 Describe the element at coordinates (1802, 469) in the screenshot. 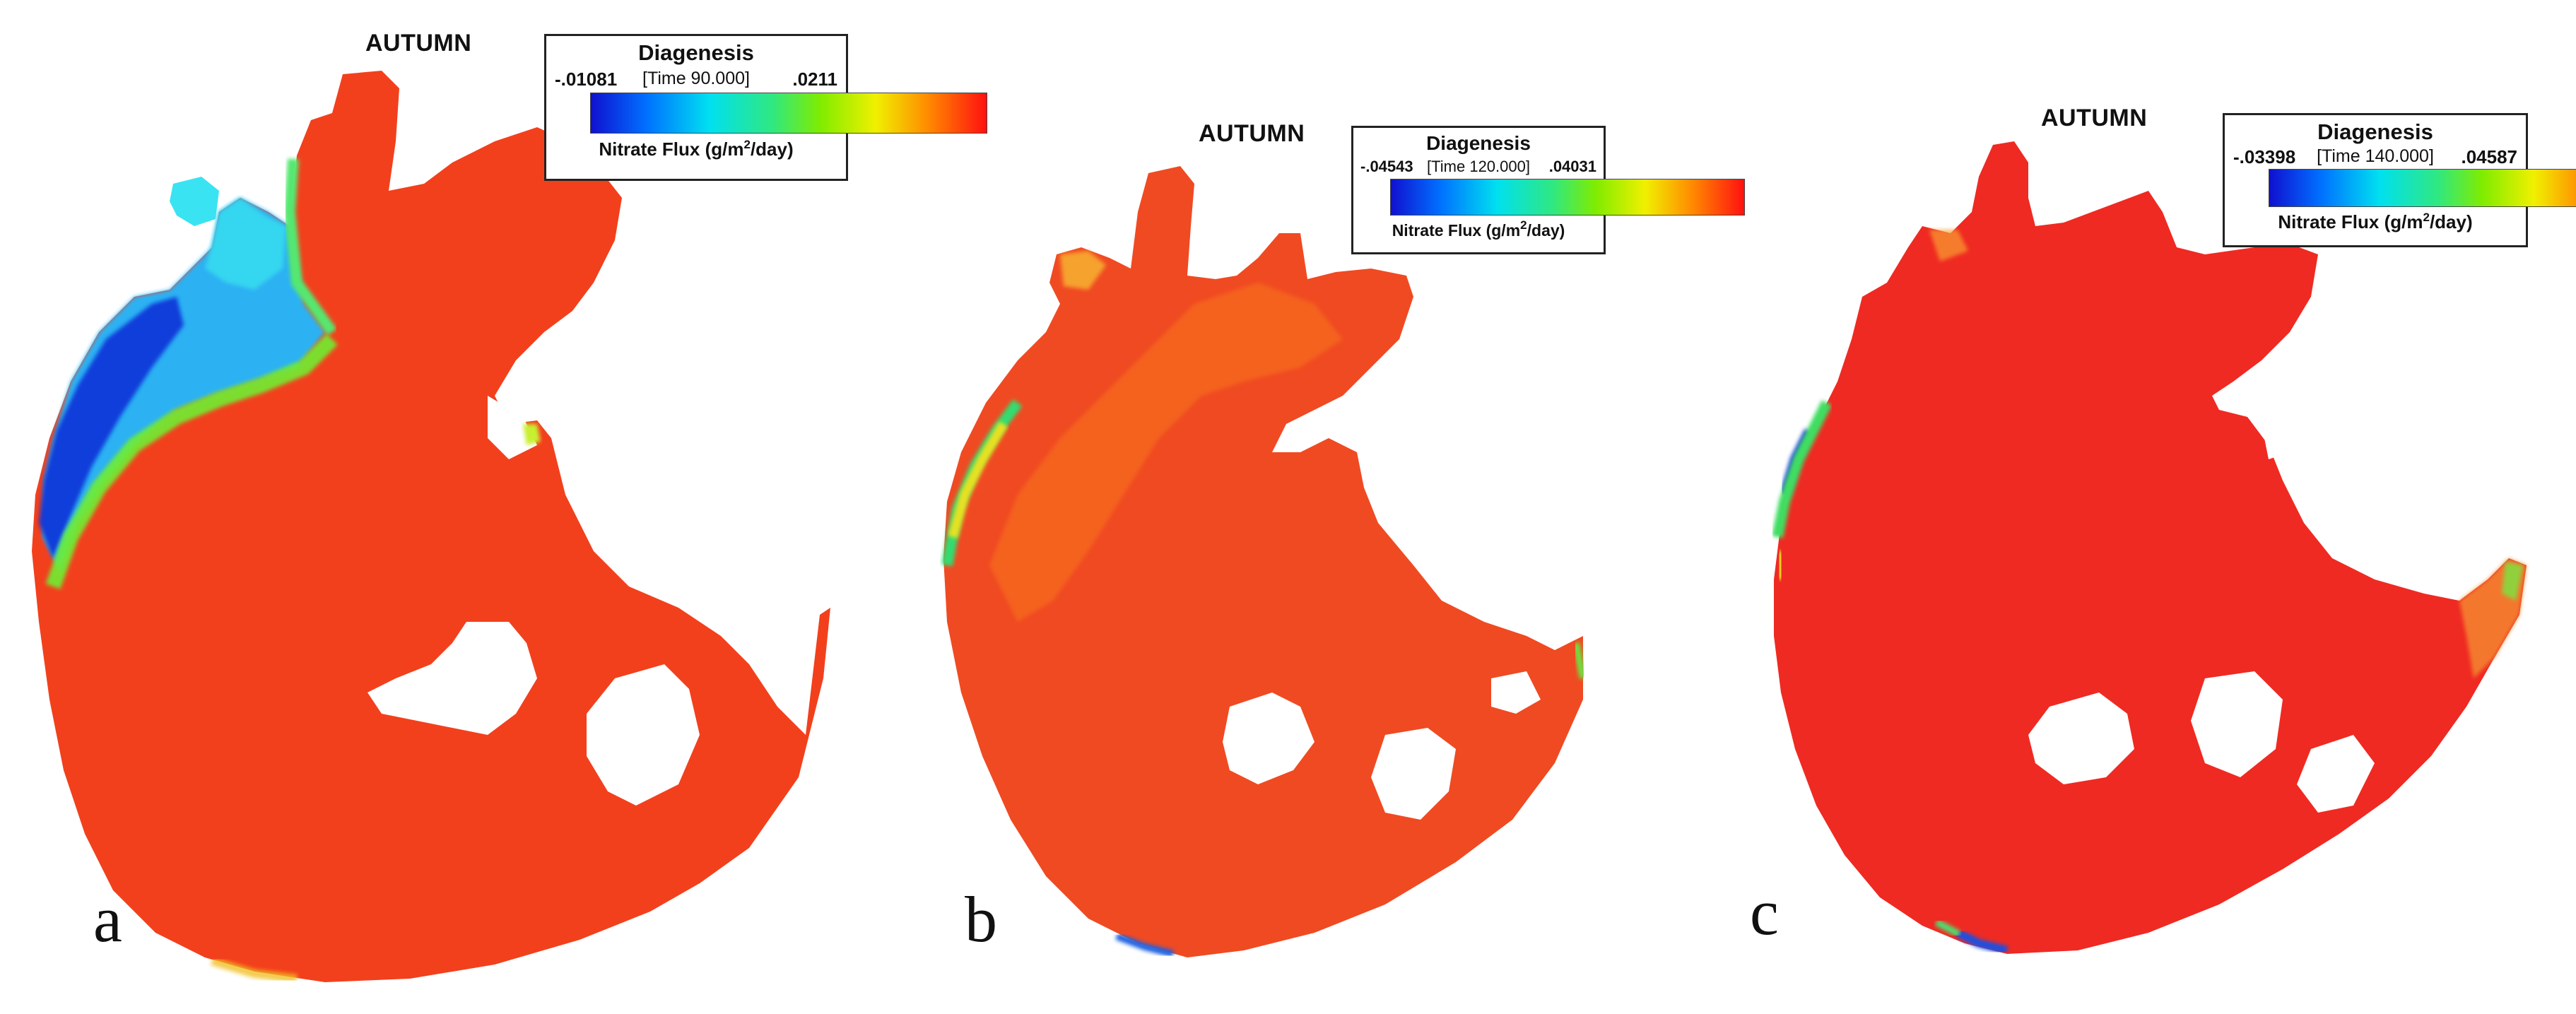

I see `green-edge` at that location.